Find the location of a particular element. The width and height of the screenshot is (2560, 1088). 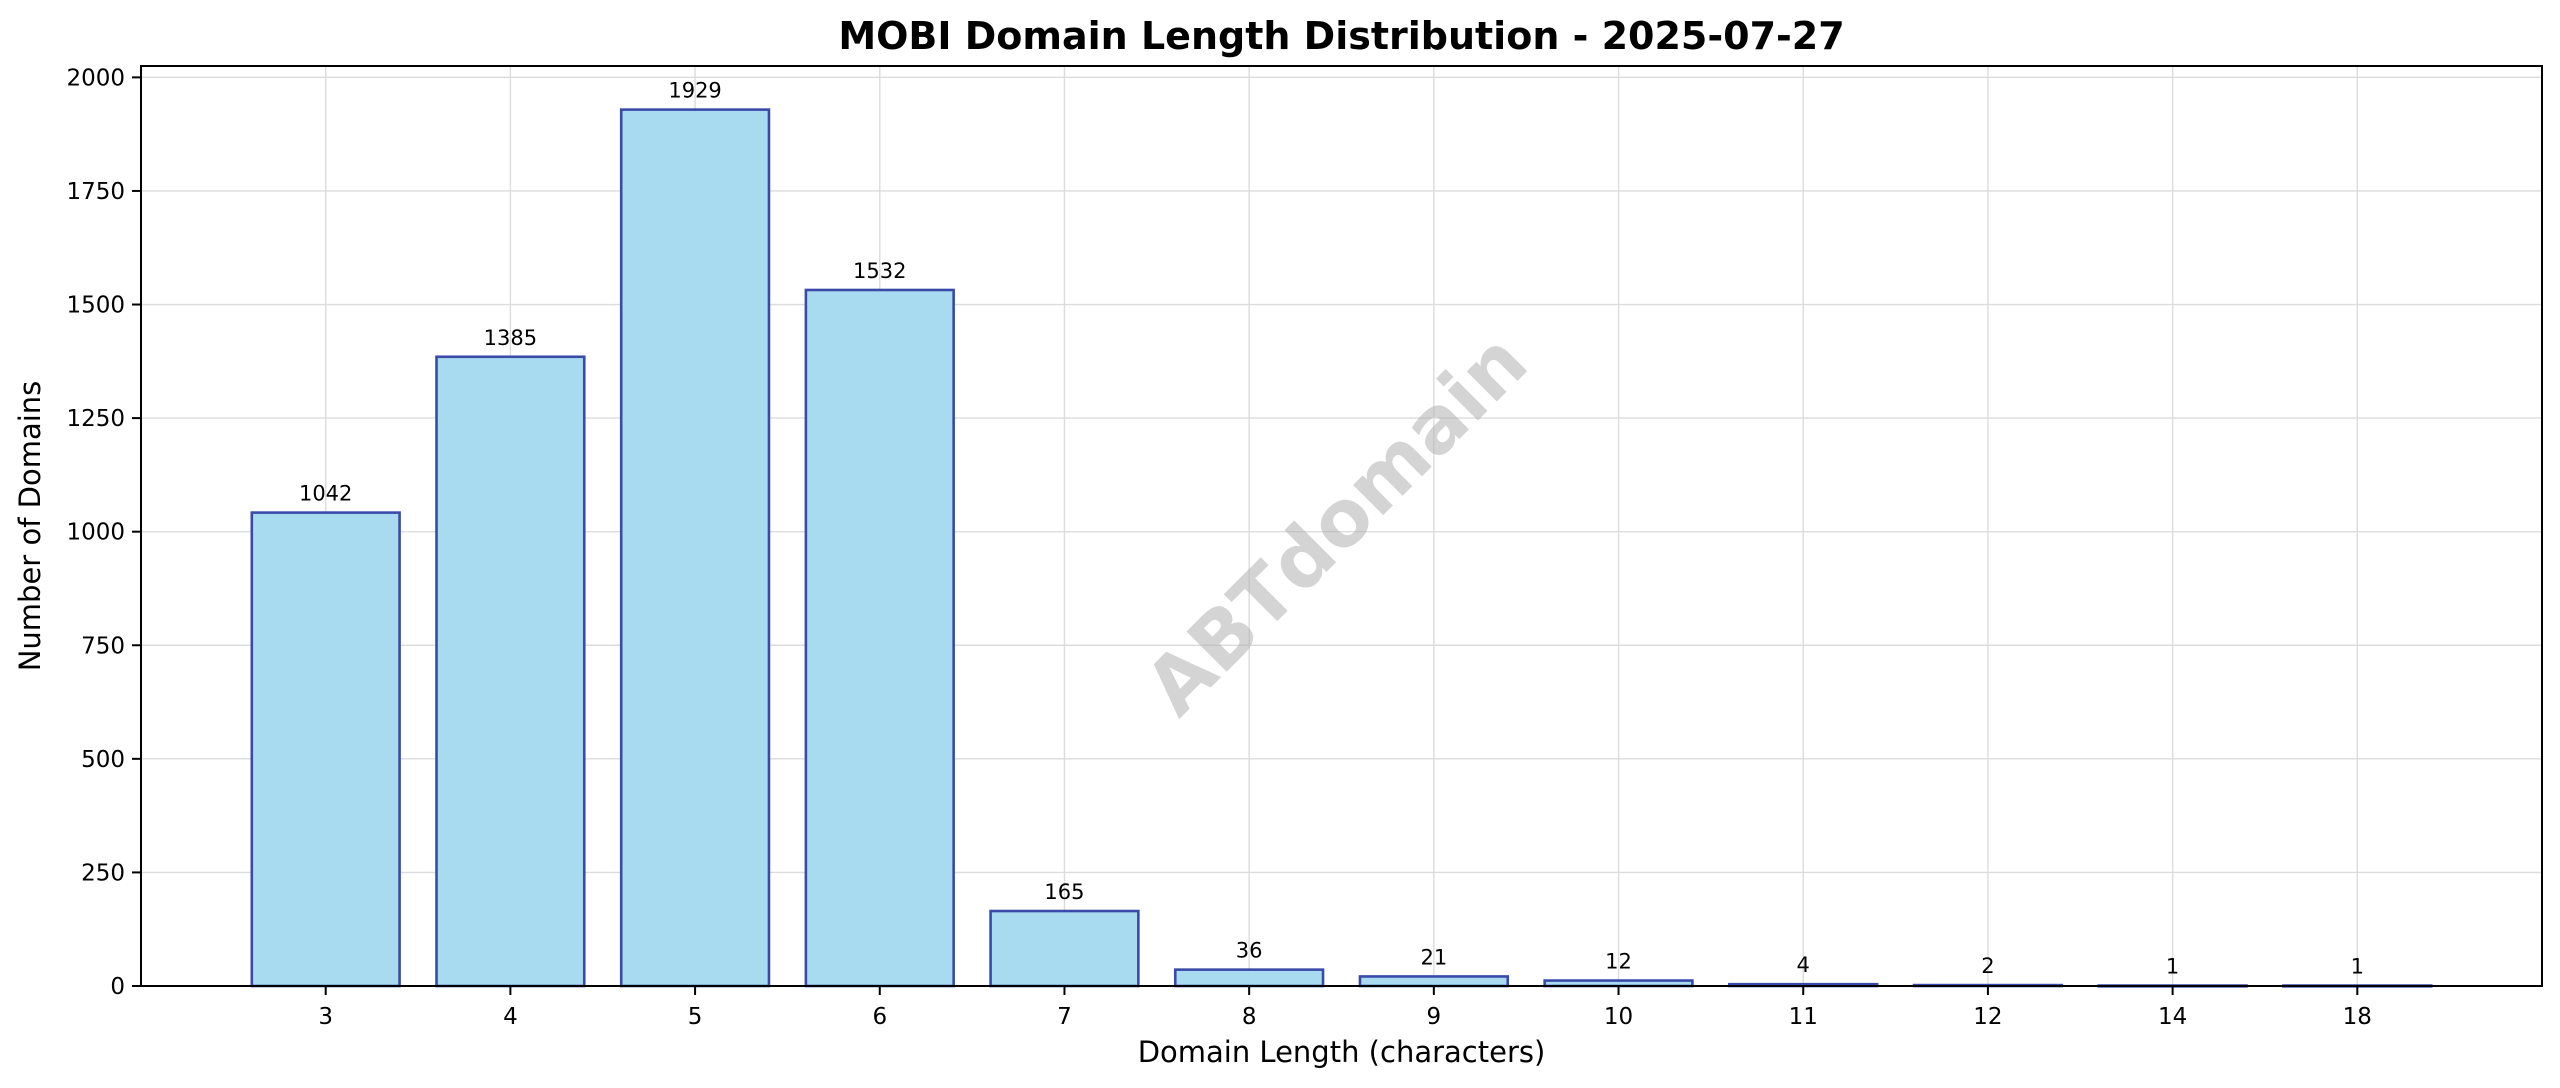

y-tick-label: 0 is located at coordinates (117, 987).